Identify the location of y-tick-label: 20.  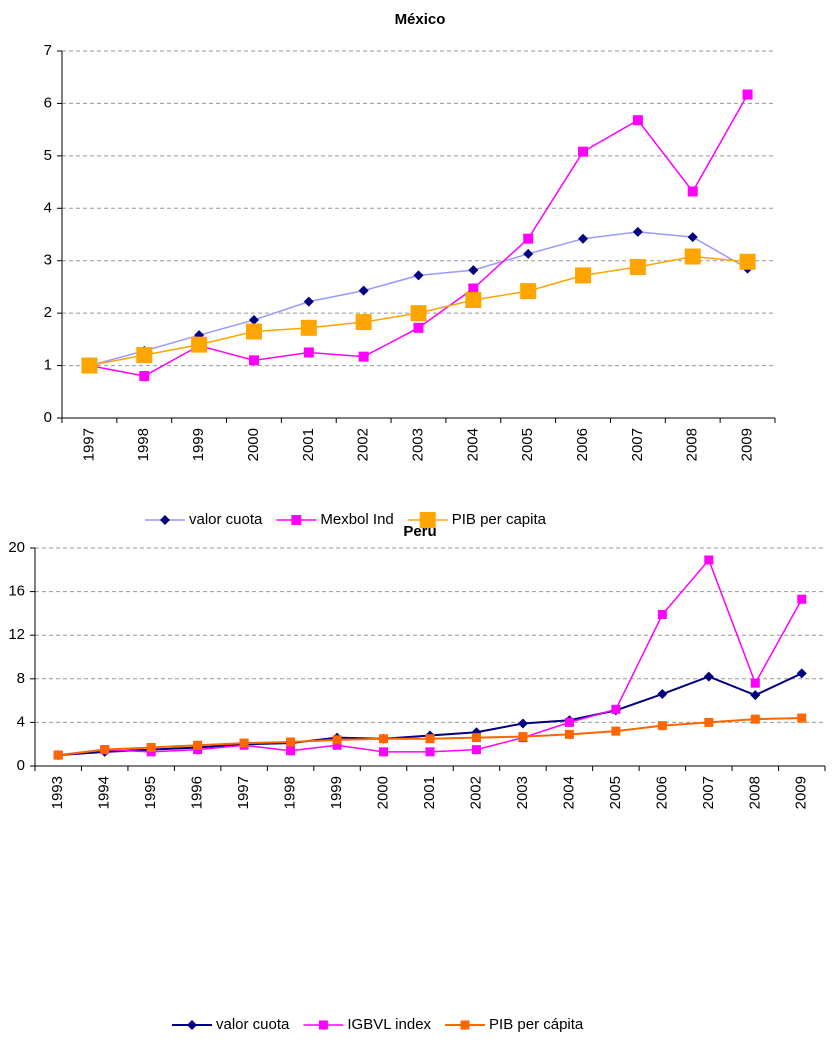
(16, 547).